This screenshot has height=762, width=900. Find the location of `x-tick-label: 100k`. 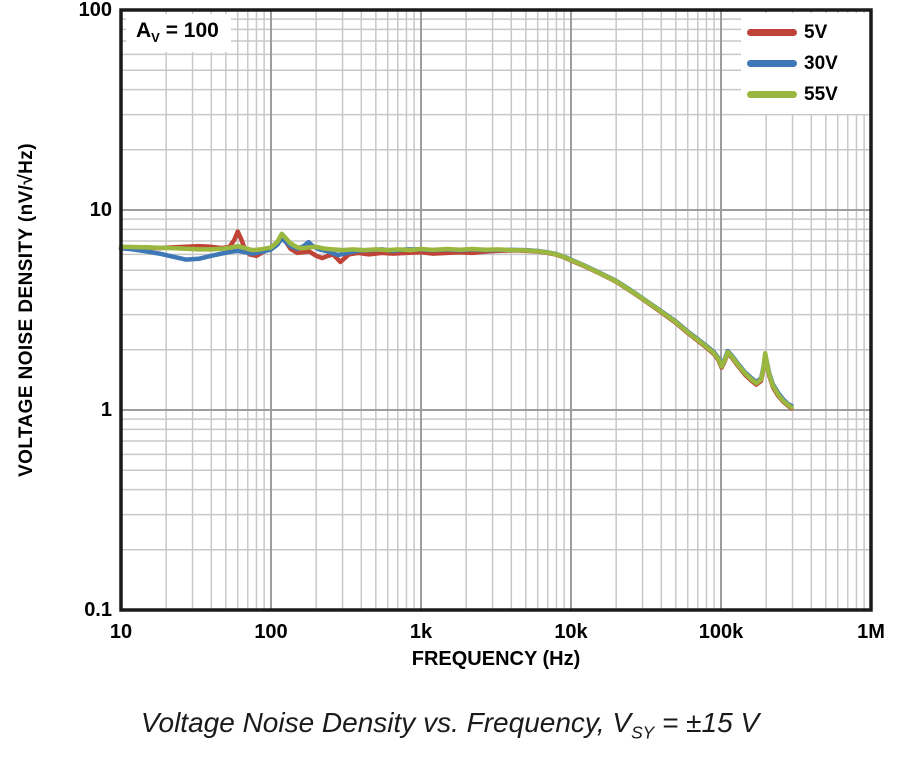

x-tick-label: 100k is located at coordinates (721, 632).